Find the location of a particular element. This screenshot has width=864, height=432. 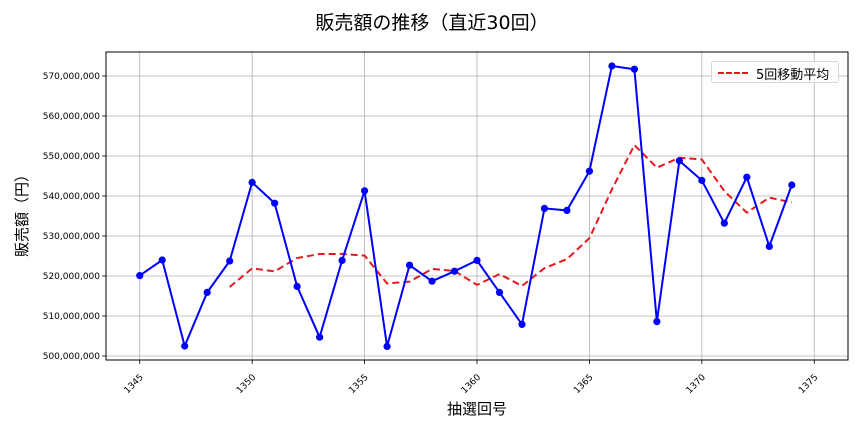

y-tick-label: 570,000,000 is located at coordinates (72, 77).